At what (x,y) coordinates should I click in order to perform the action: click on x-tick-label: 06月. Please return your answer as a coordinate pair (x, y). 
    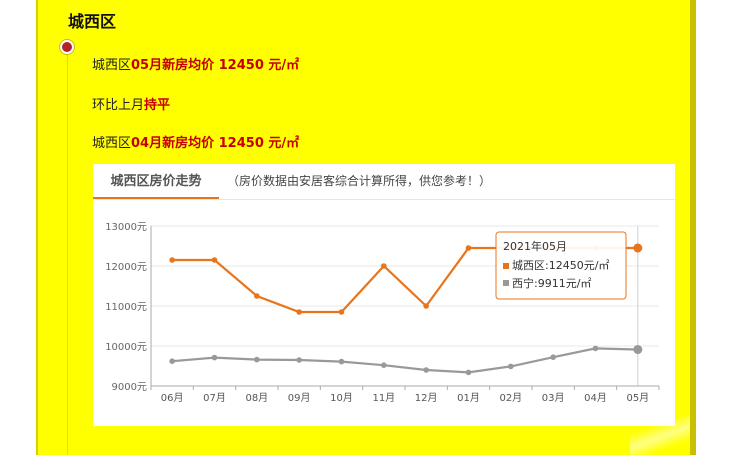
    Looking at the image, I should click on (172, 398).